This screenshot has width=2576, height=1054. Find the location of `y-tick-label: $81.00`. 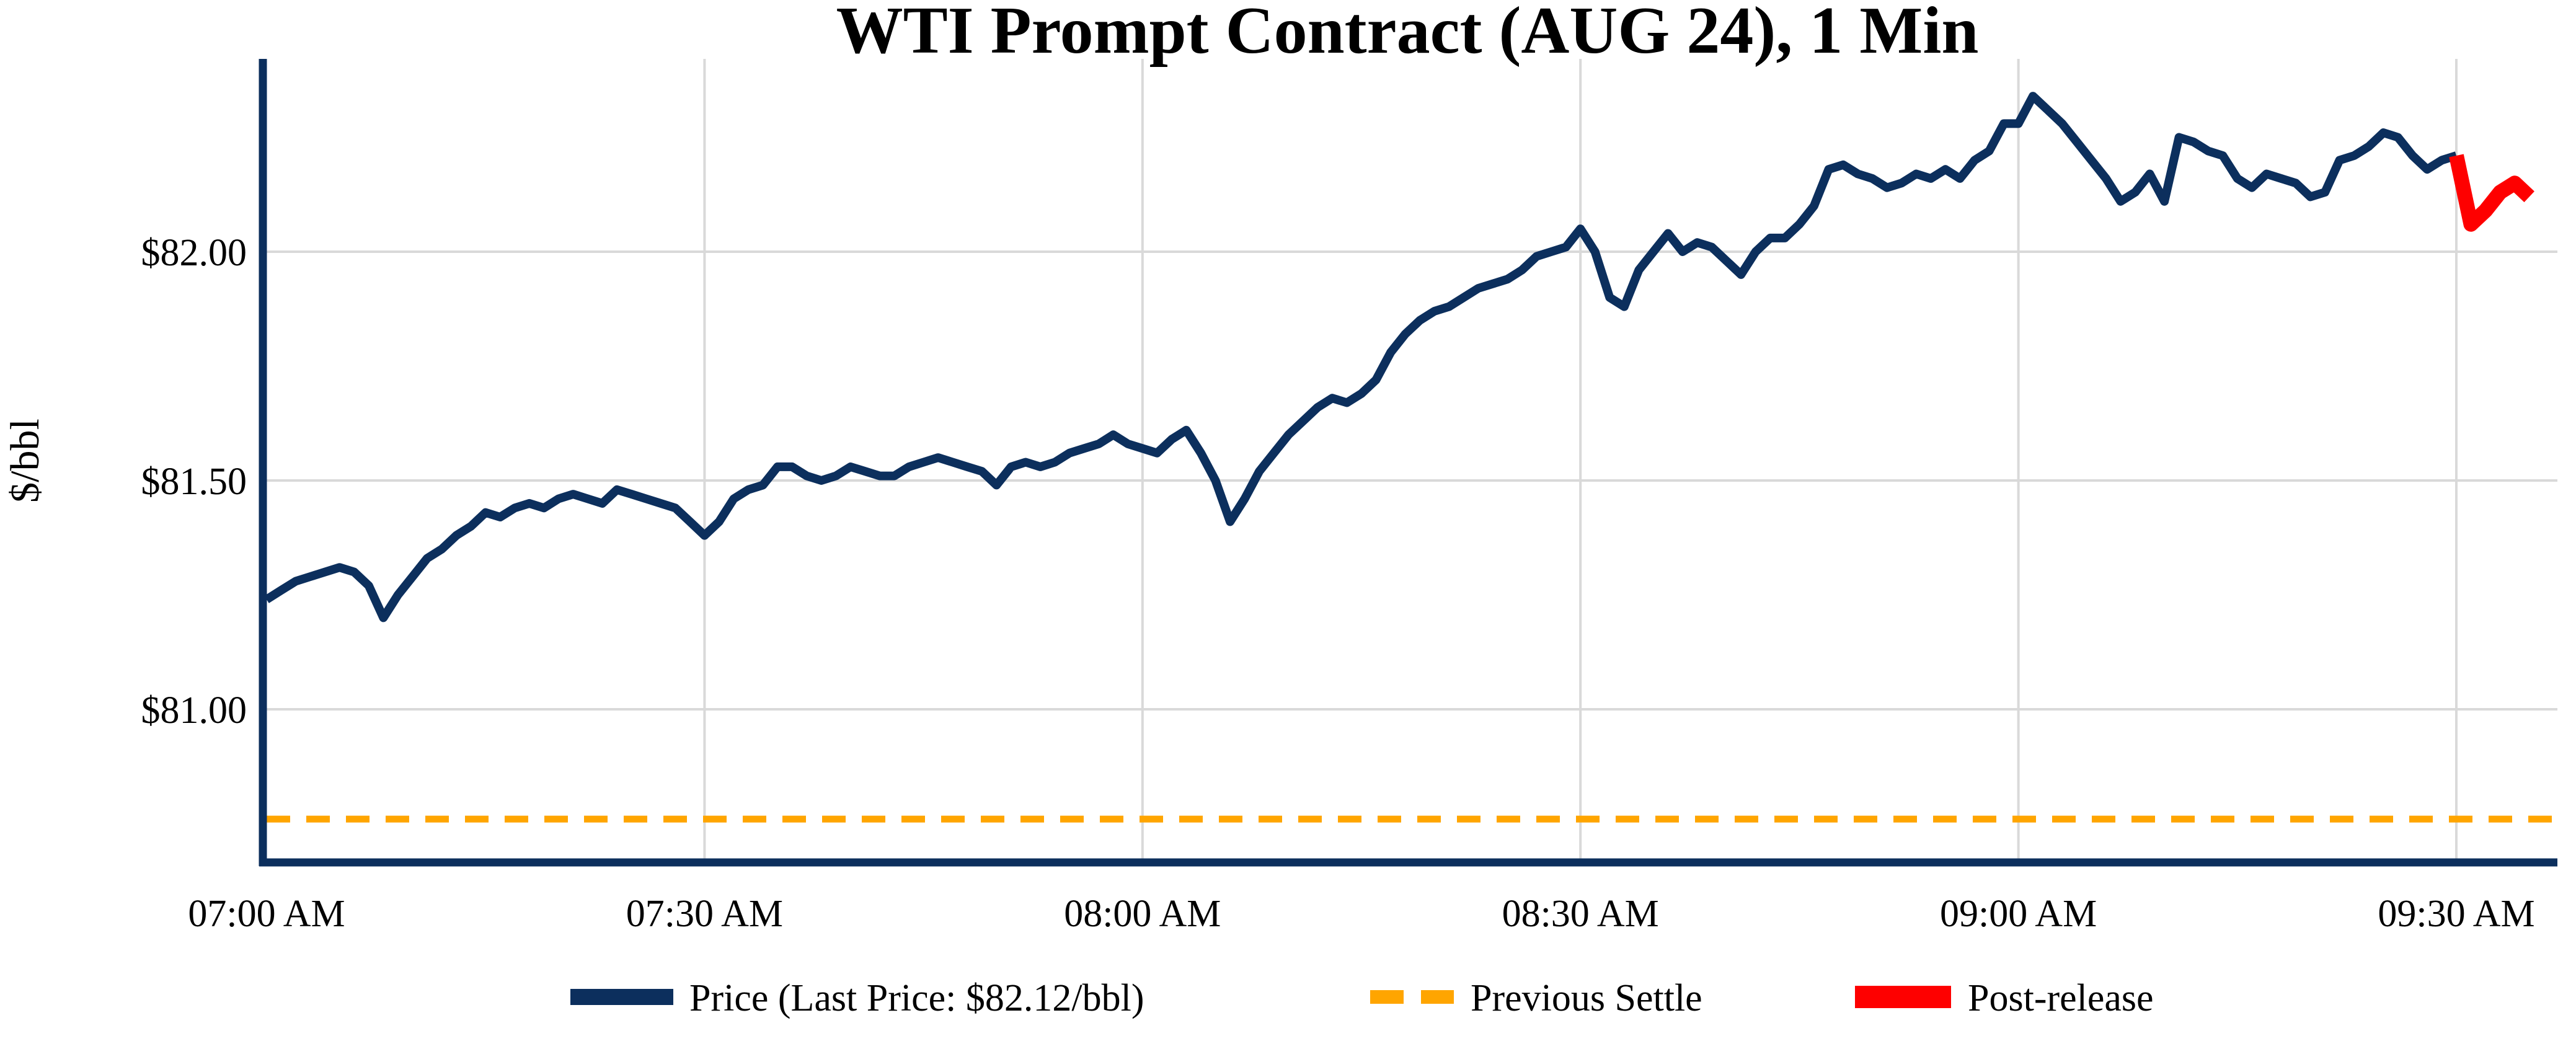

y-tick-label: $81.00 is located at coordinates (194, 710).